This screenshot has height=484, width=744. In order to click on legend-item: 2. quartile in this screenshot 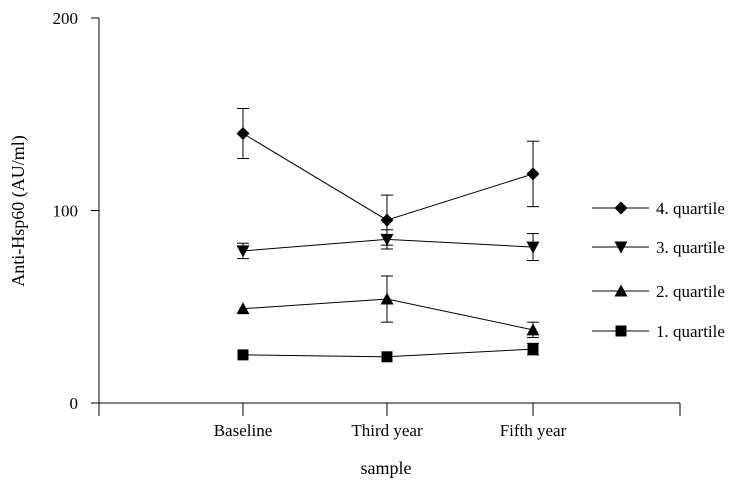, I will do `click(658, 291)`.